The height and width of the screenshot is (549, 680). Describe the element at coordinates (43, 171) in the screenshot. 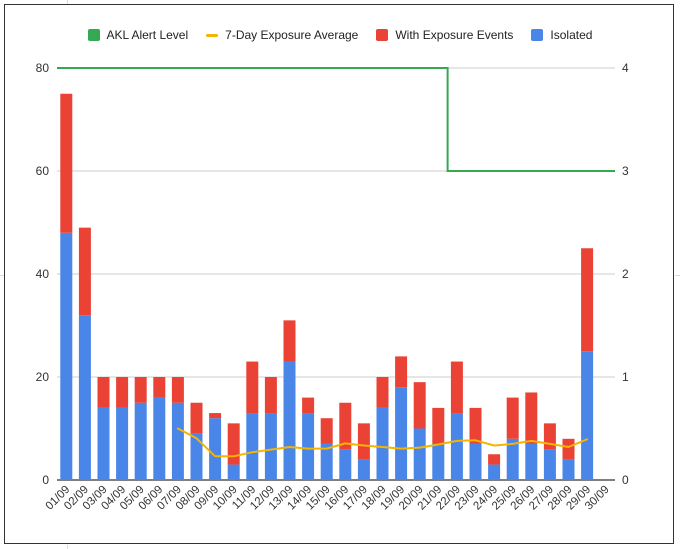

I see `y-tick-label-left: 60` at that location.